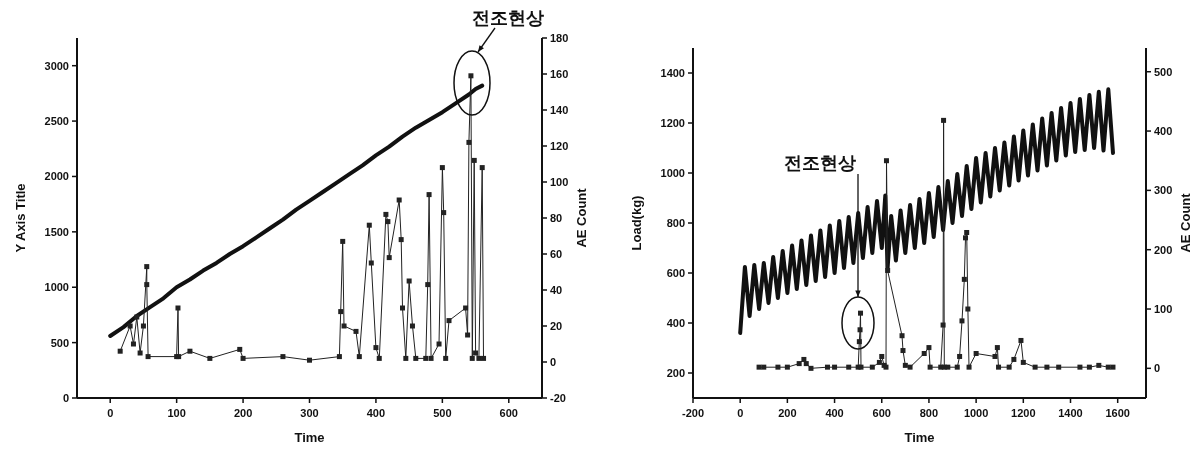 Image resolution: width=1201 pixels, height=450 pixels. Describe the element at coordinates (309, 413) in the screenshot. I see `x-tick-label: 300` at that location.